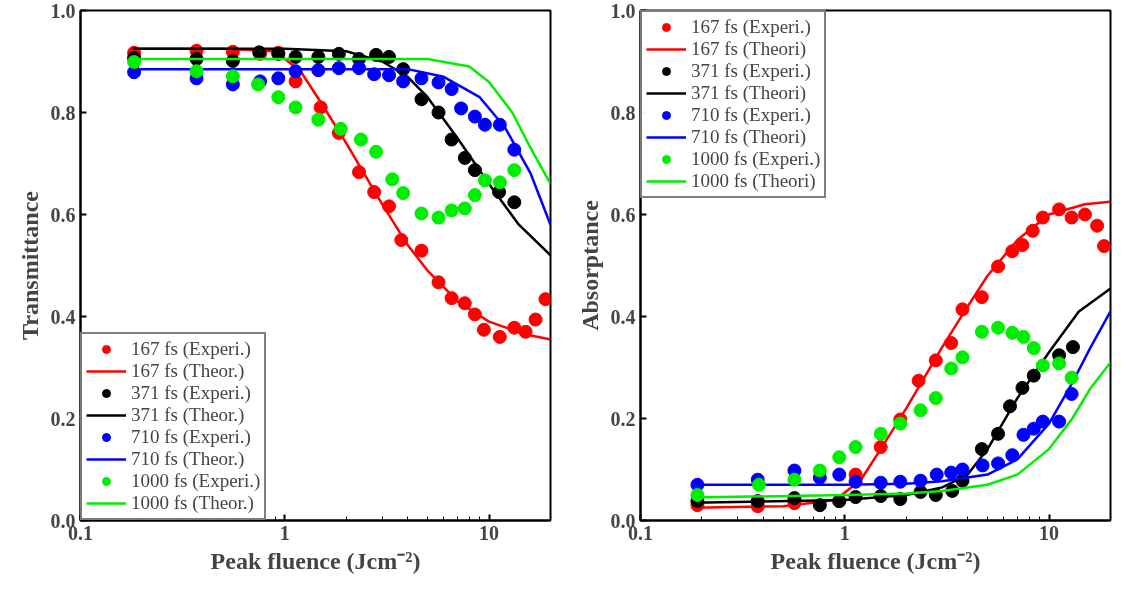 Image resolution: width=1131 pixels, height=600 pixels. What do you see at coordinates (749, 137) in the screenshot?
I see `legend-label: 710 fs (Theori)` at bounding box center [749, 137].